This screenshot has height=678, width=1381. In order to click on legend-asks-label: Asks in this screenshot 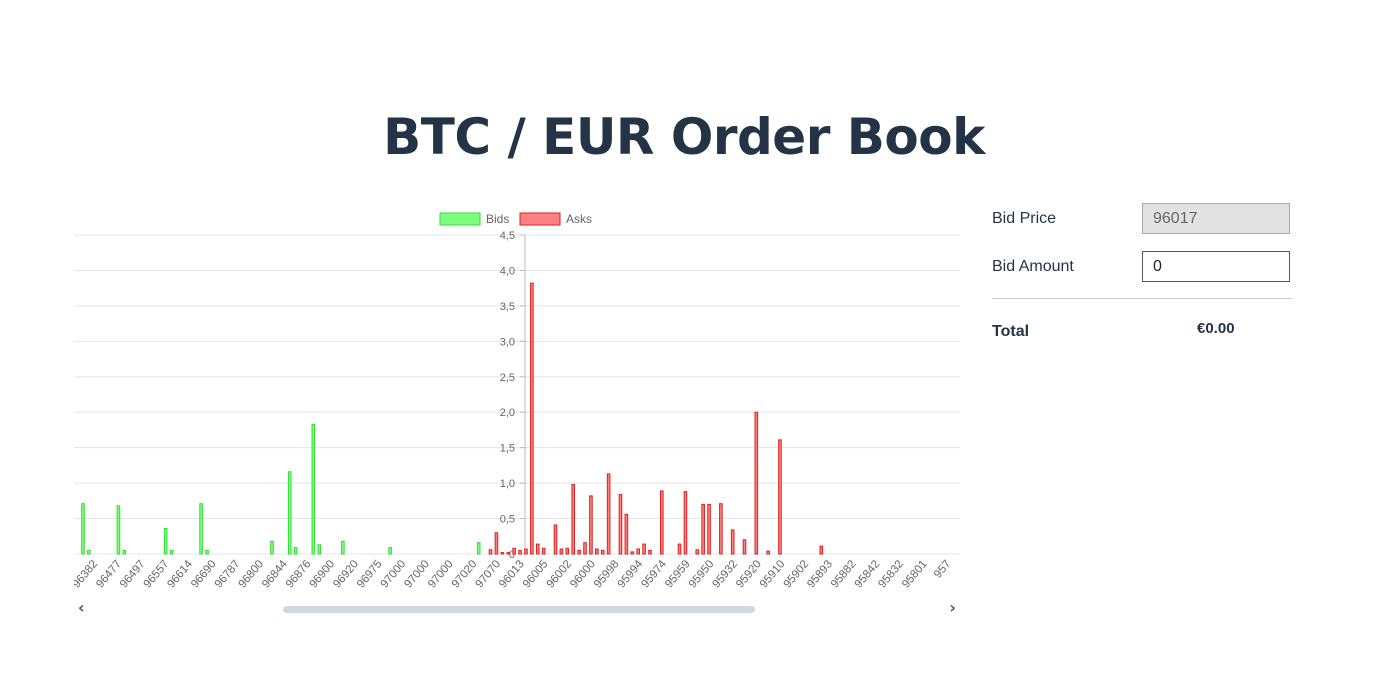, I will do `click(579, 219)`.